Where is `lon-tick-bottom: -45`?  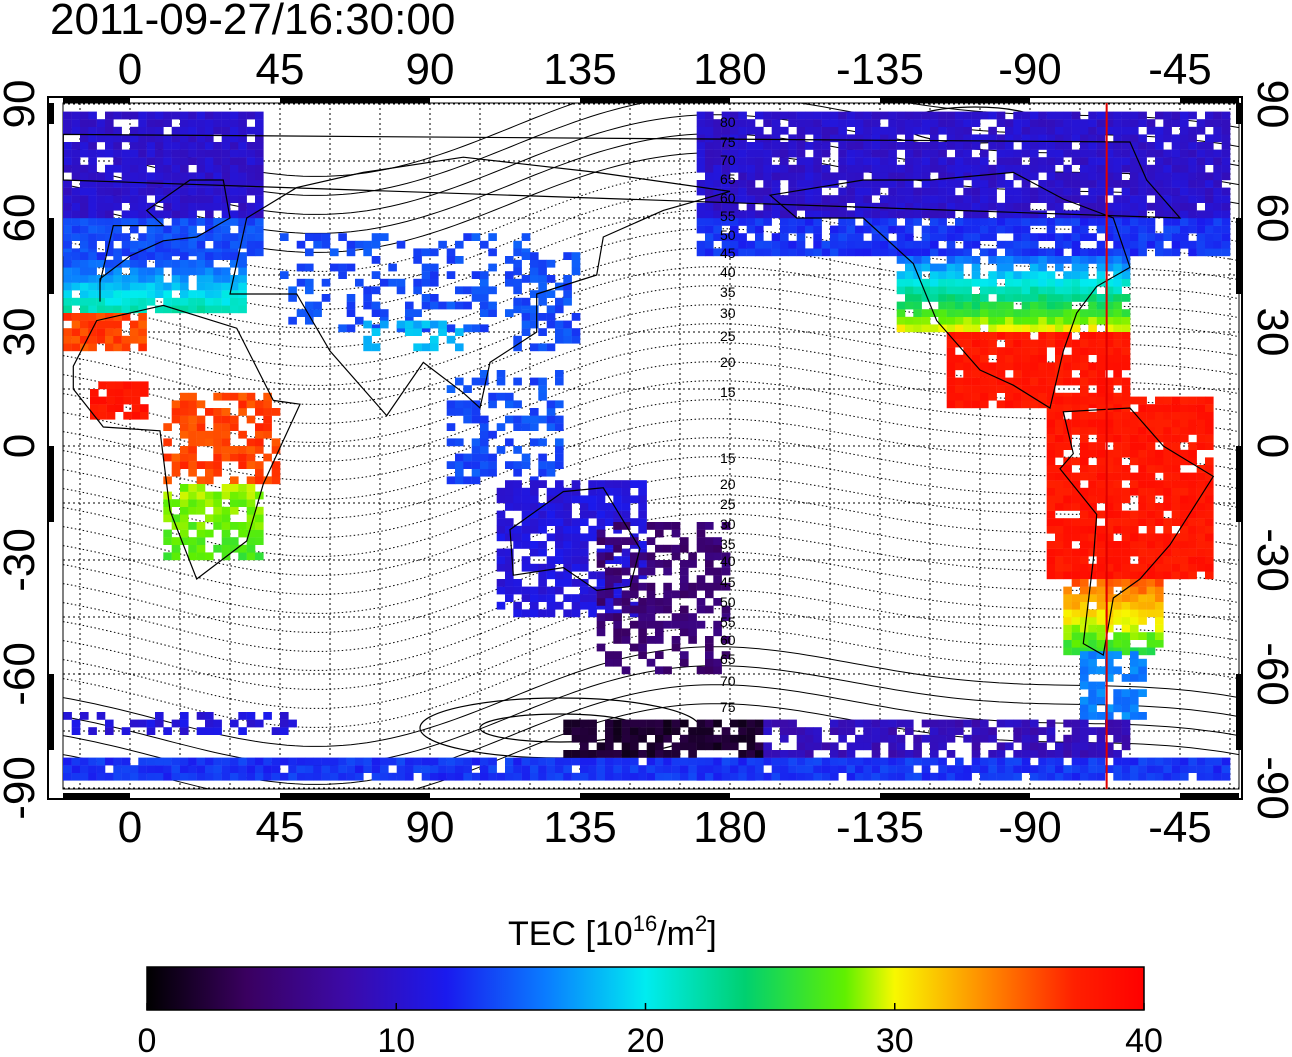
lon-tick-bottom: -45 is located at coordinates (1180, 827).